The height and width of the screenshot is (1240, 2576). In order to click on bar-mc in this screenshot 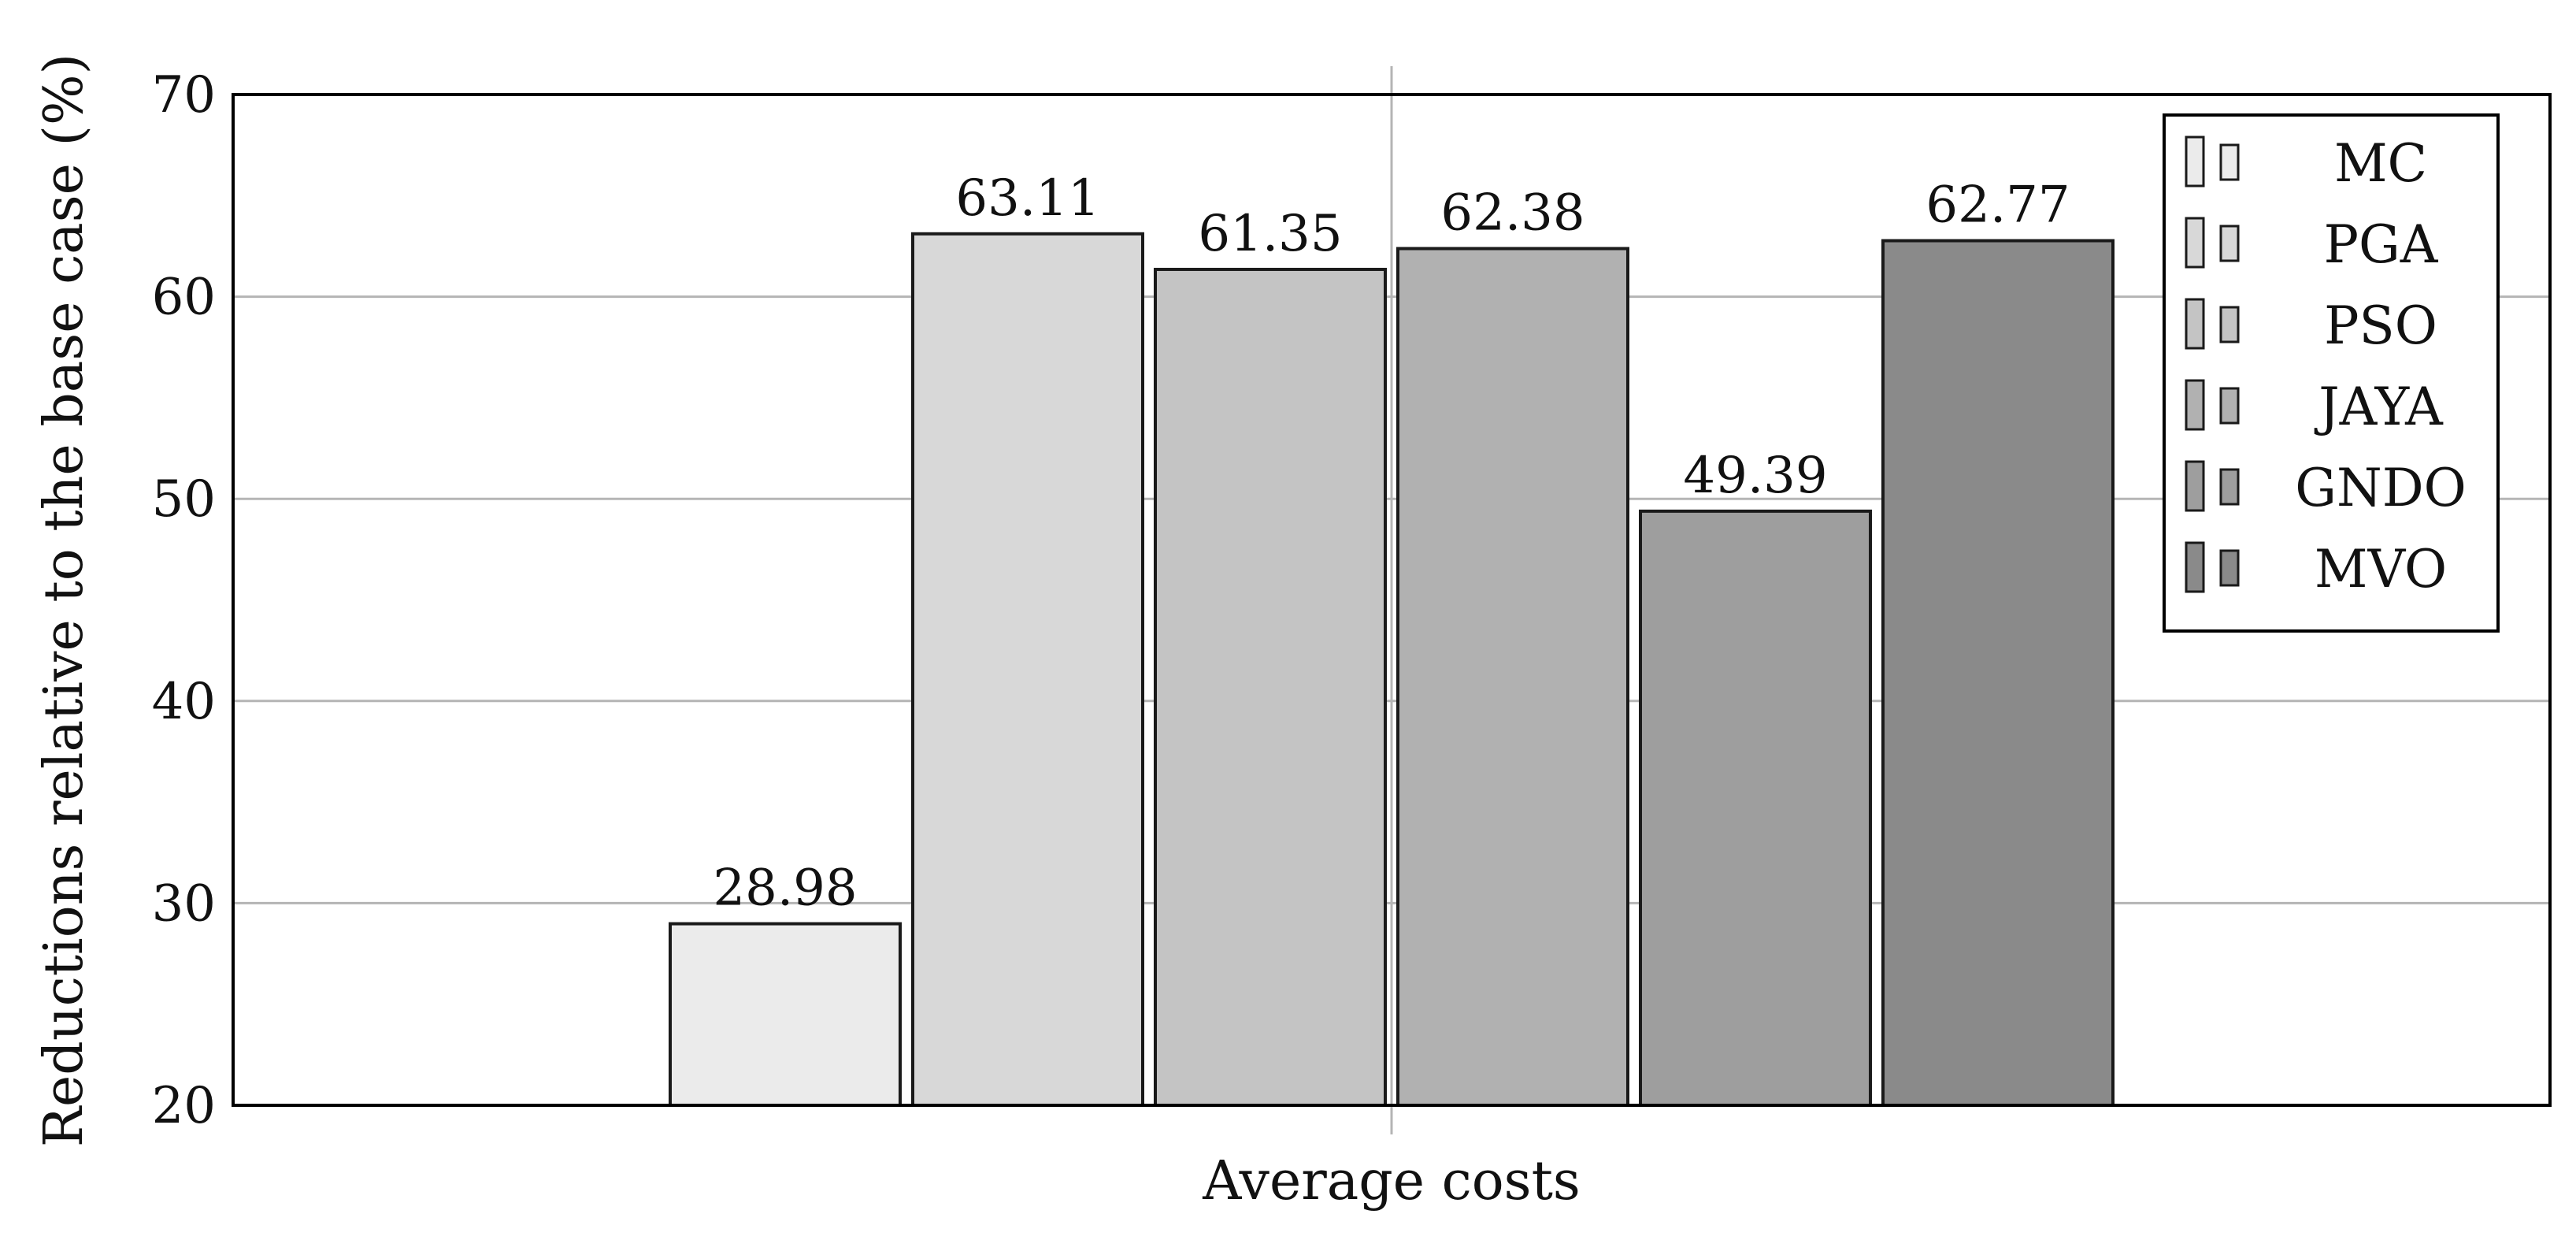, I will do `click(785, 1015)`.